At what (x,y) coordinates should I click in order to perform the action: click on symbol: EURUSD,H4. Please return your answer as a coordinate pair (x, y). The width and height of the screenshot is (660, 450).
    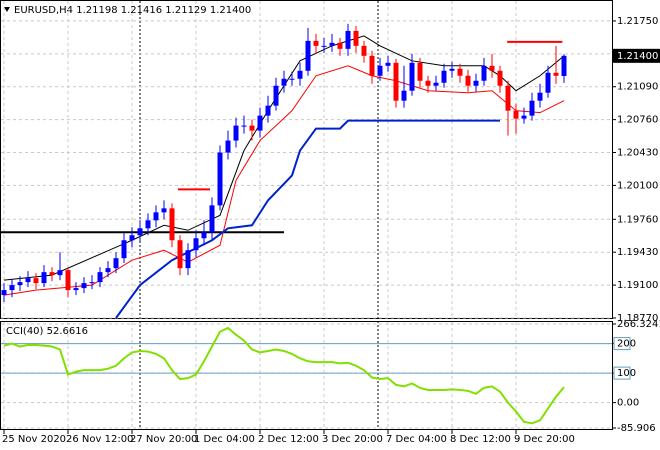
    Looking at the image, I should click on (43, 10).